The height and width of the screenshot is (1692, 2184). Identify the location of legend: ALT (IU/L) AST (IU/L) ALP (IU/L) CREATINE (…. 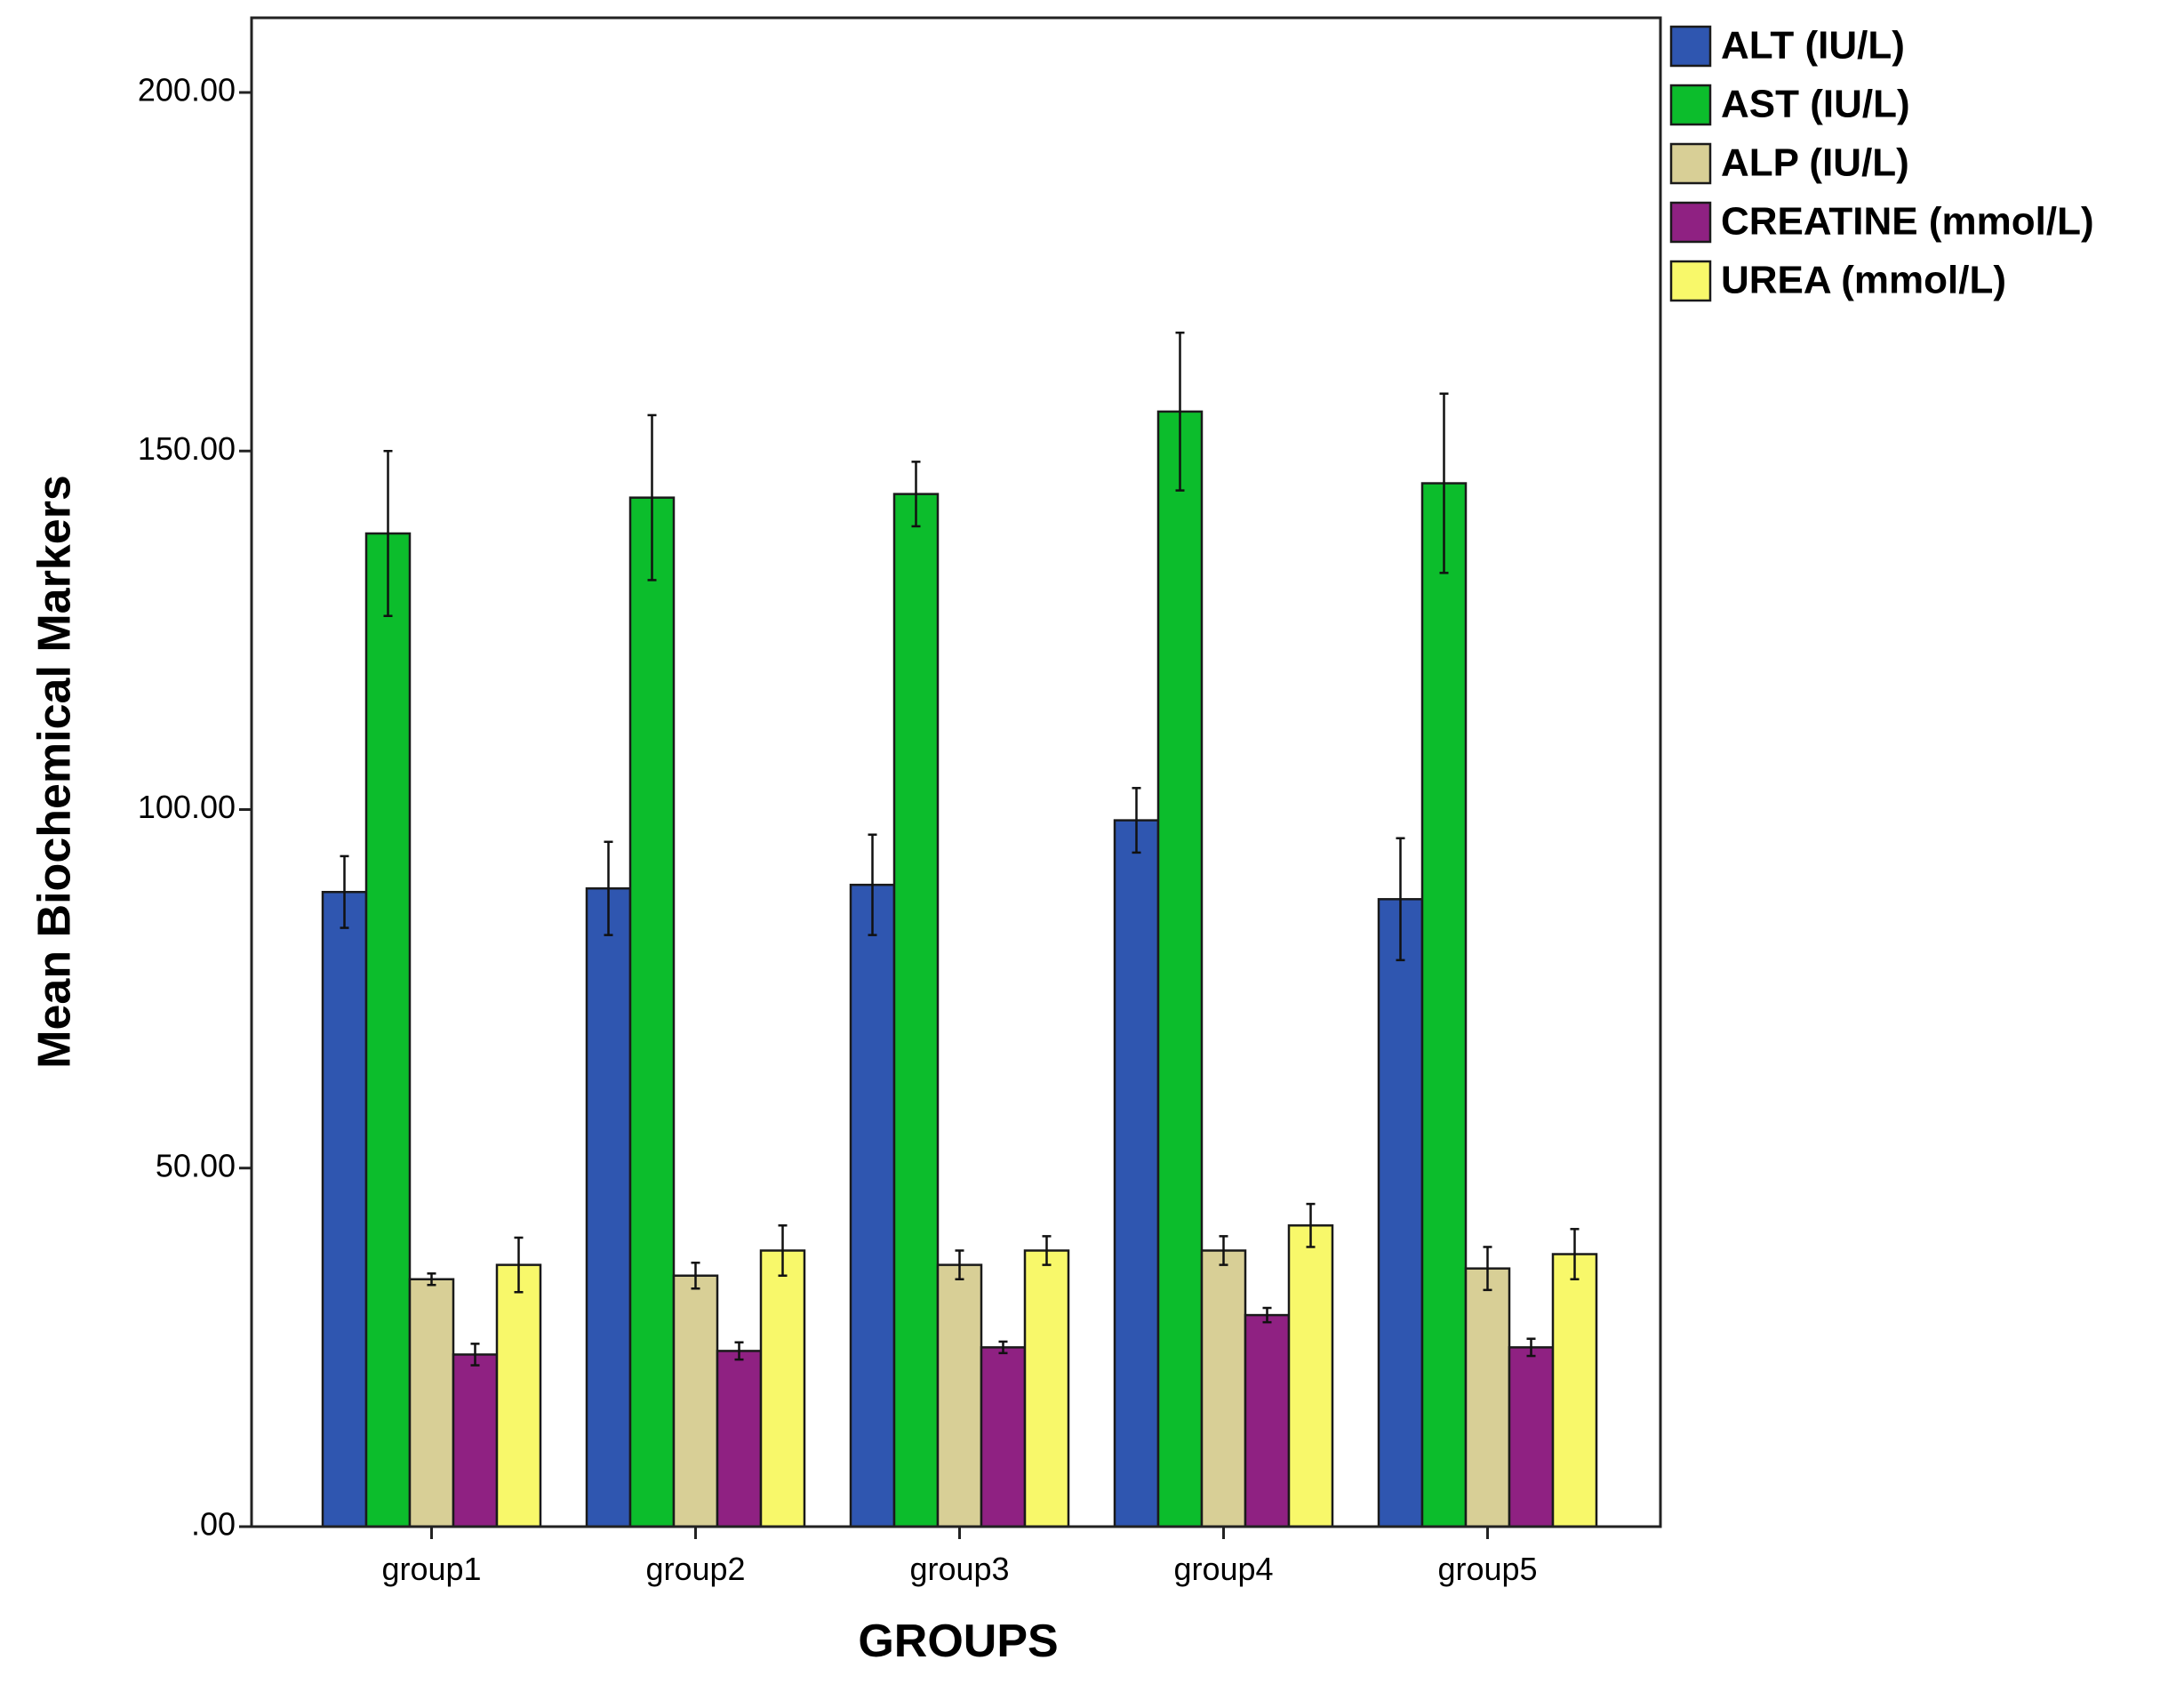
(1881, 163).